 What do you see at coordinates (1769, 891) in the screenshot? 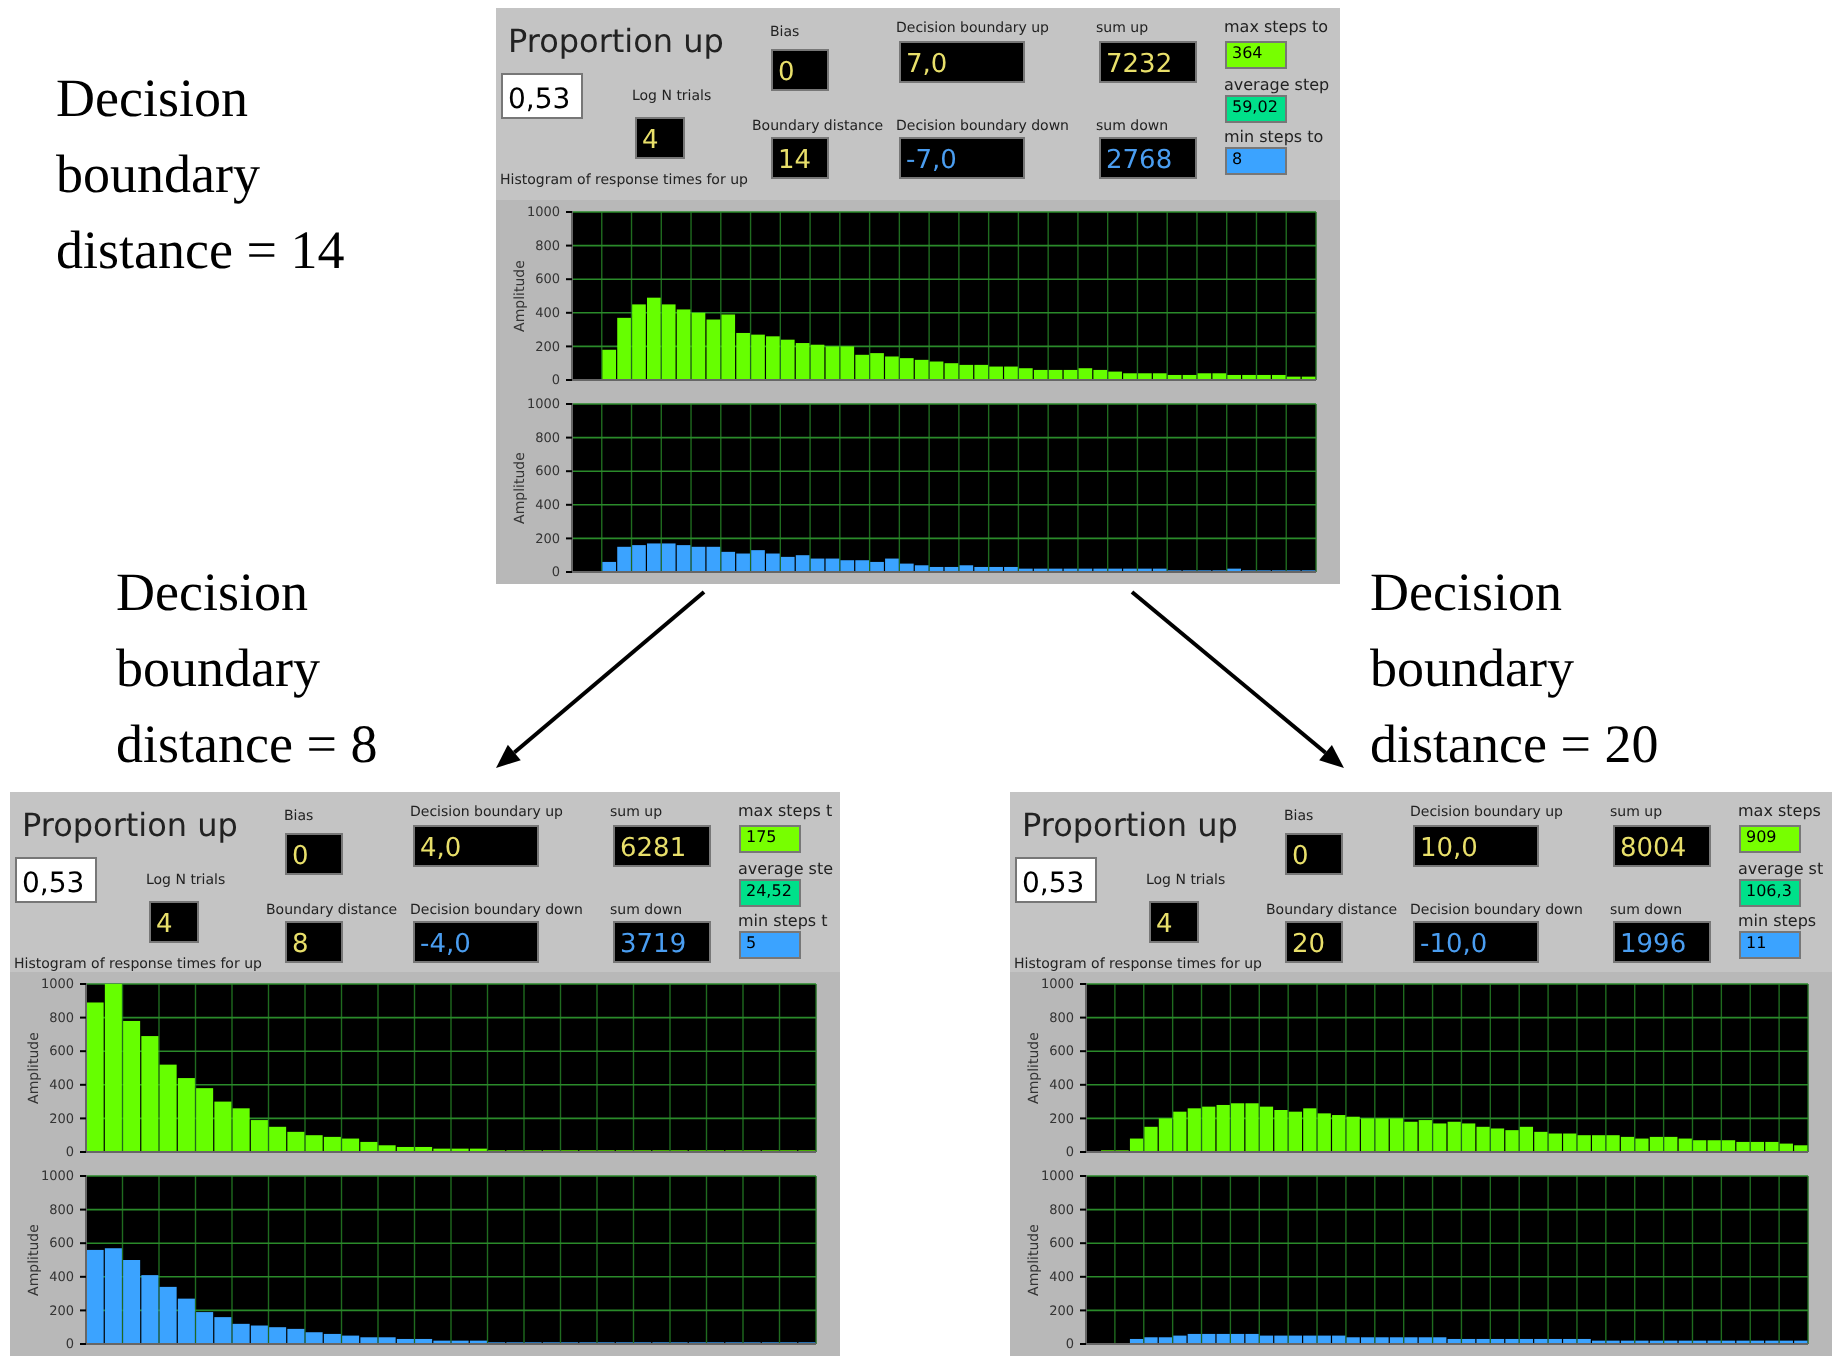
I see `text: 106,3` at bounding box center [1769, 891].